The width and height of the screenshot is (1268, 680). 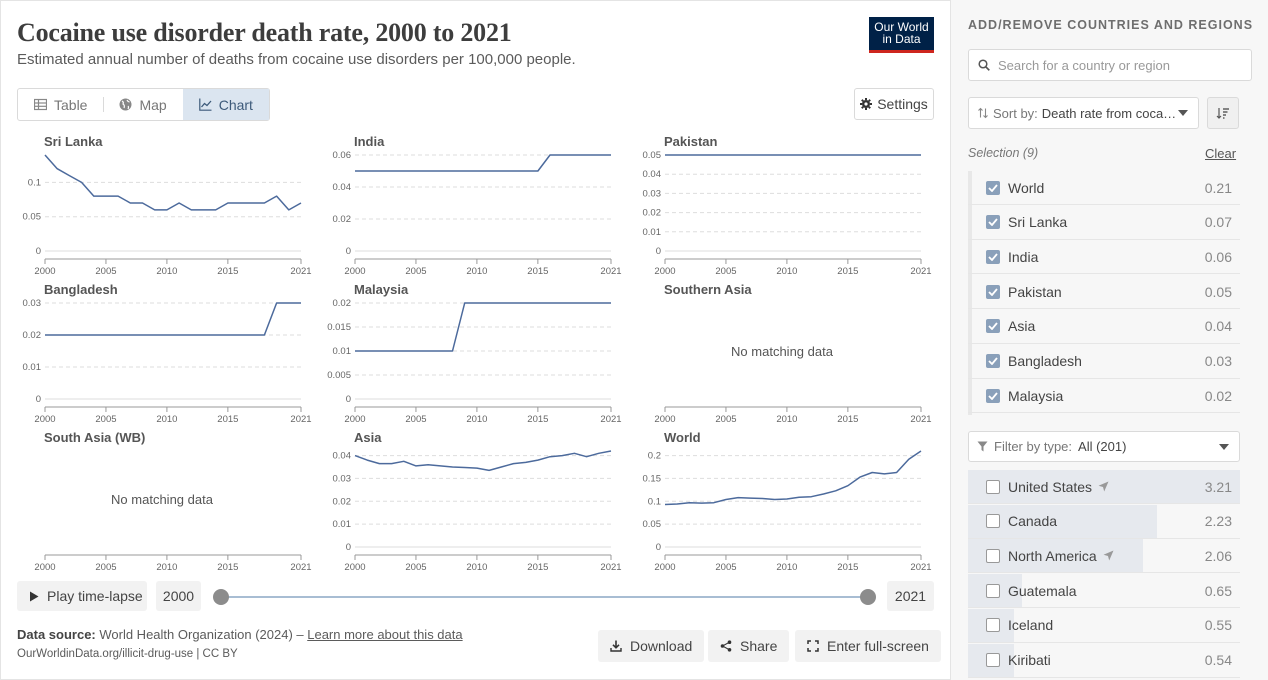 I want to click on settings-button: Settings, so click(x=894, y=104).